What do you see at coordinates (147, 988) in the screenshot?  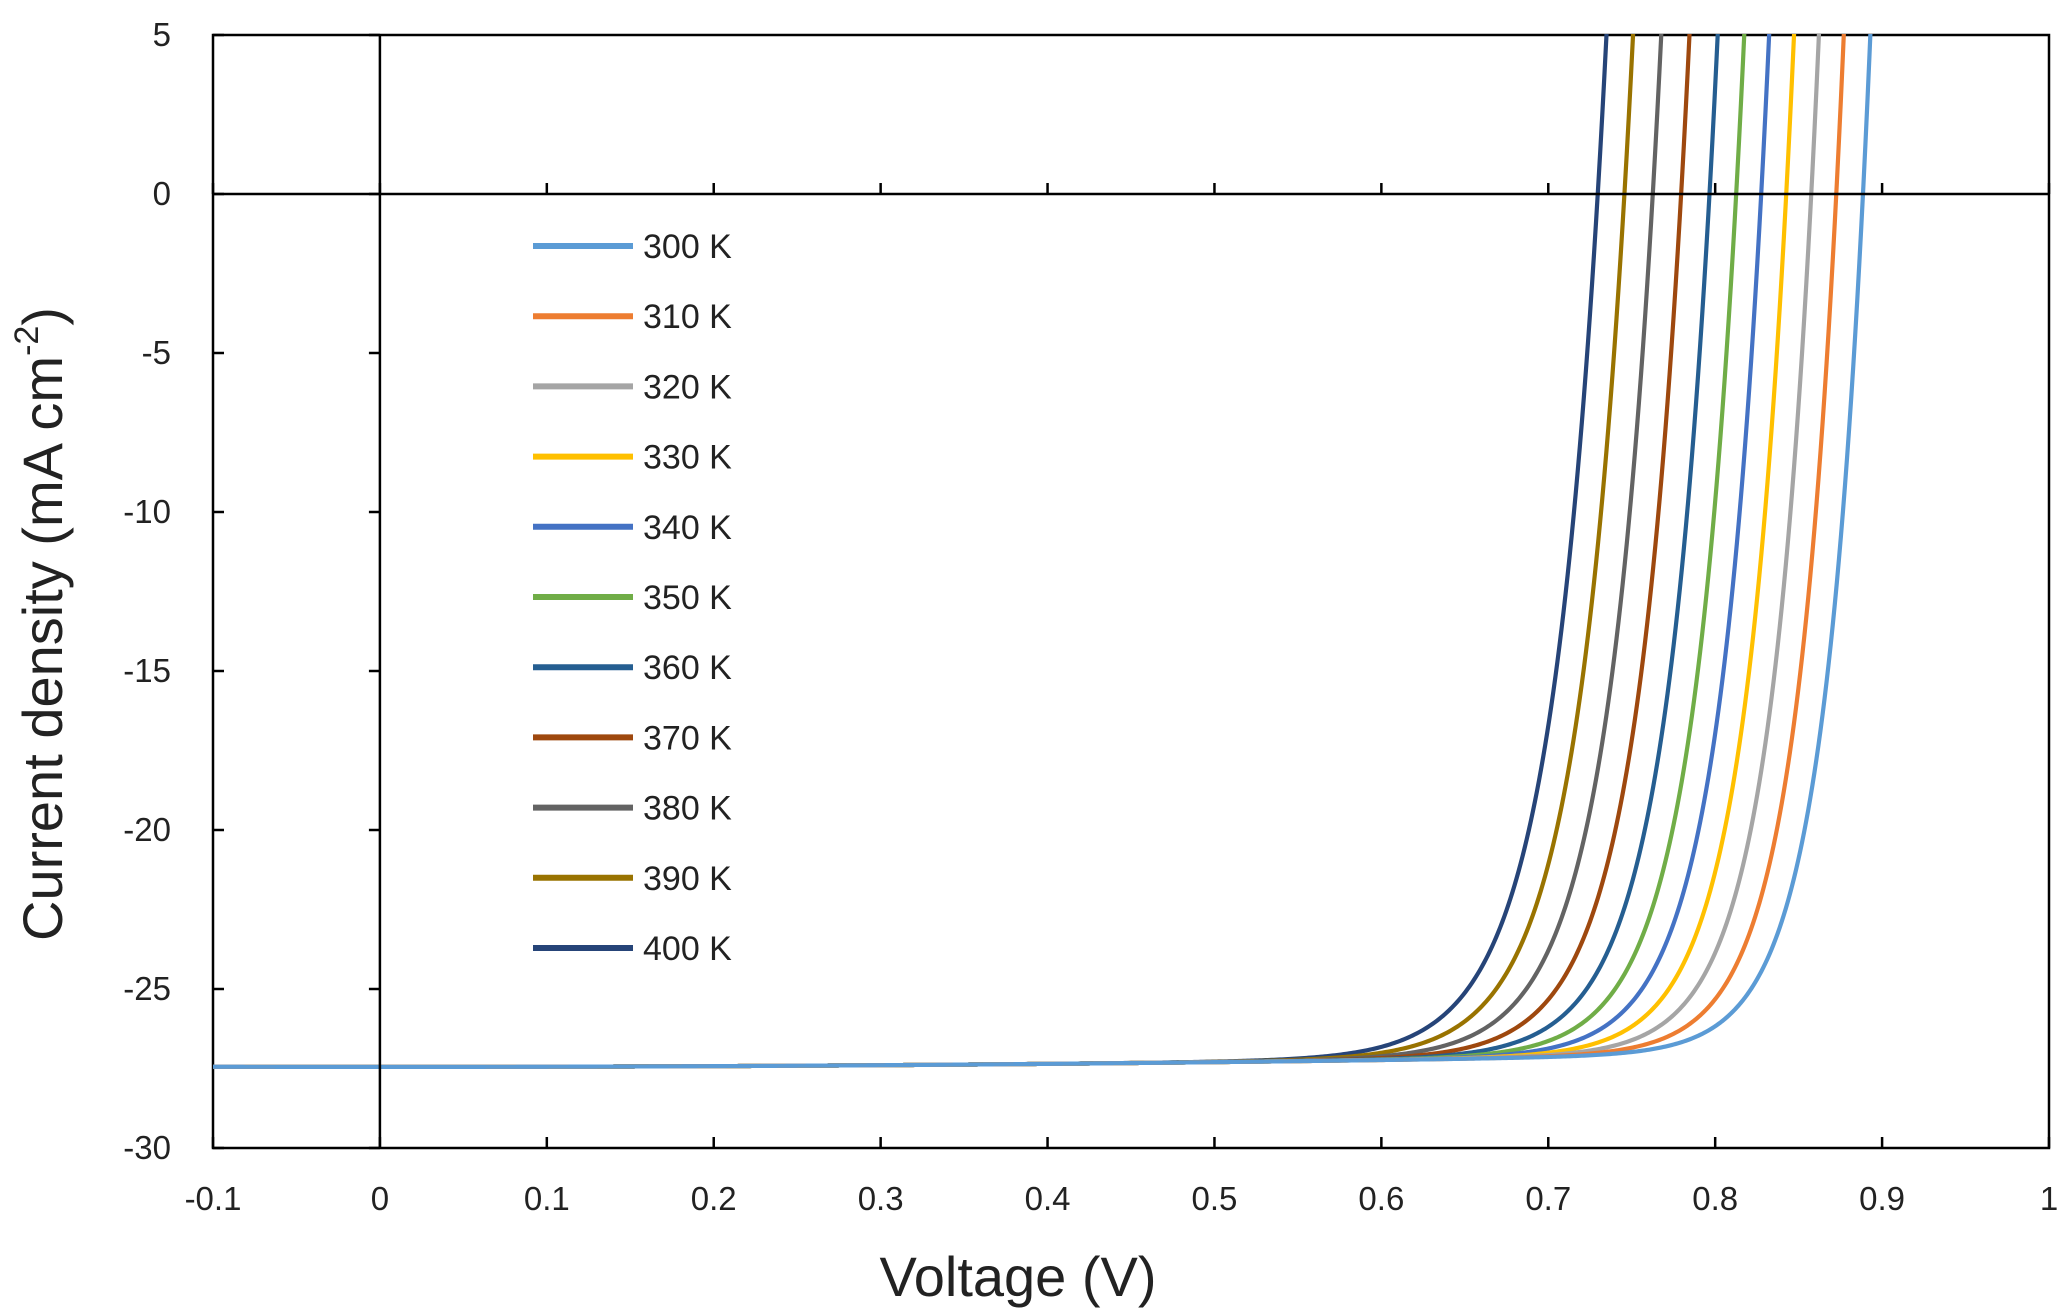 I see `y-tick-label: -25` at bounding box center [147, 988].